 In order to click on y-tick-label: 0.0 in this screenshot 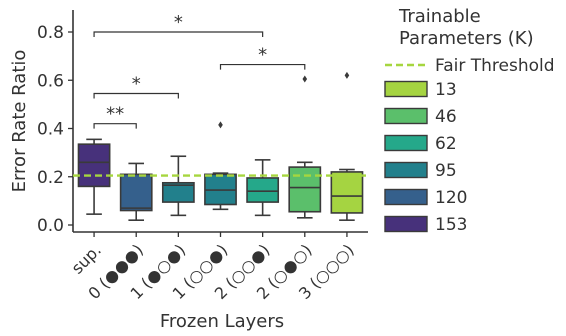, I will do `click(50, 226)`.